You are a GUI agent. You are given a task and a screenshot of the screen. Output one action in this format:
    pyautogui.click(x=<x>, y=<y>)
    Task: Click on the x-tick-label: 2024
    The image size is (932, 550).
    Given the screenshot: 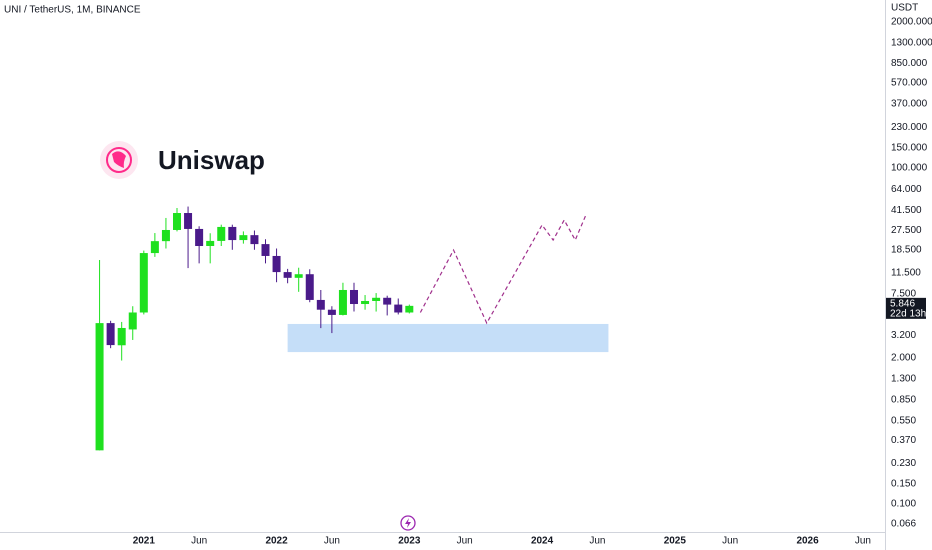 What is the action you would take?
    pyautogui.click(x=542, y=541)
    